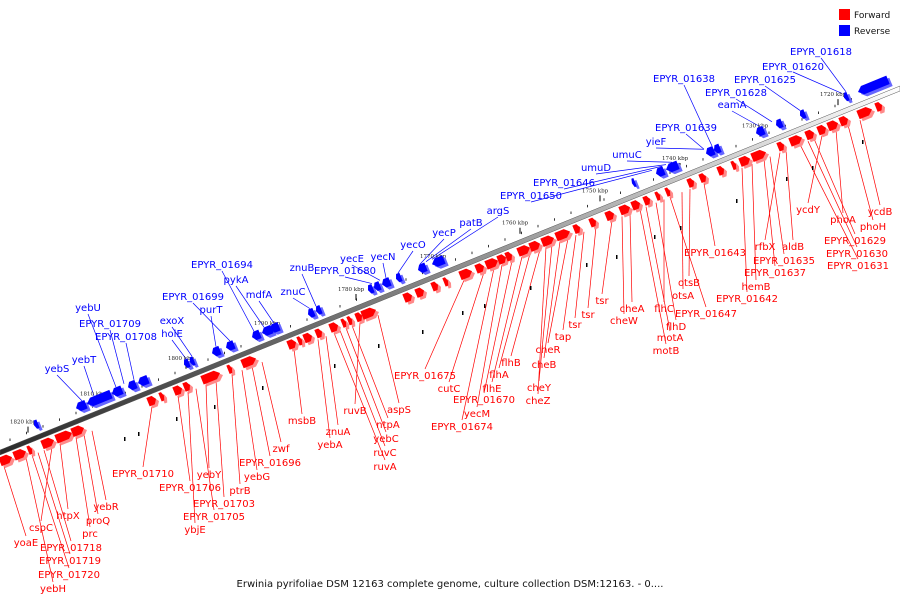  What do you see at coordinates (90, 534) in the screenshot?
I see `forward-gene-label: prc` at bounding box center [90, 534].